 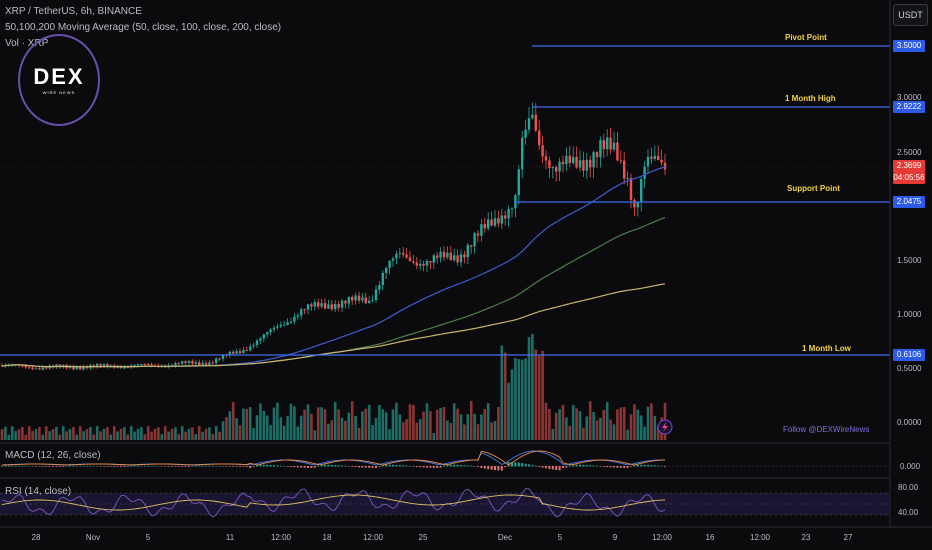 What do you see at coordinates (909, 314) in the screenshot?
I see `price-axis-label: 1.0000` at bounding box center [909, 314].